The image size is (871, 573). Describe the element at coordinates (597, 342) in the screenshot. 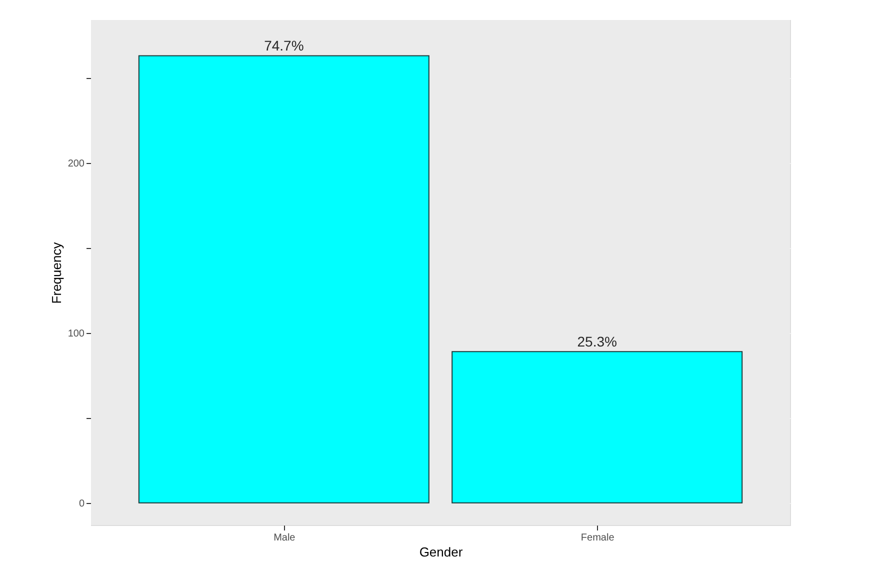

I see `annotation: 25.3%` at that location.